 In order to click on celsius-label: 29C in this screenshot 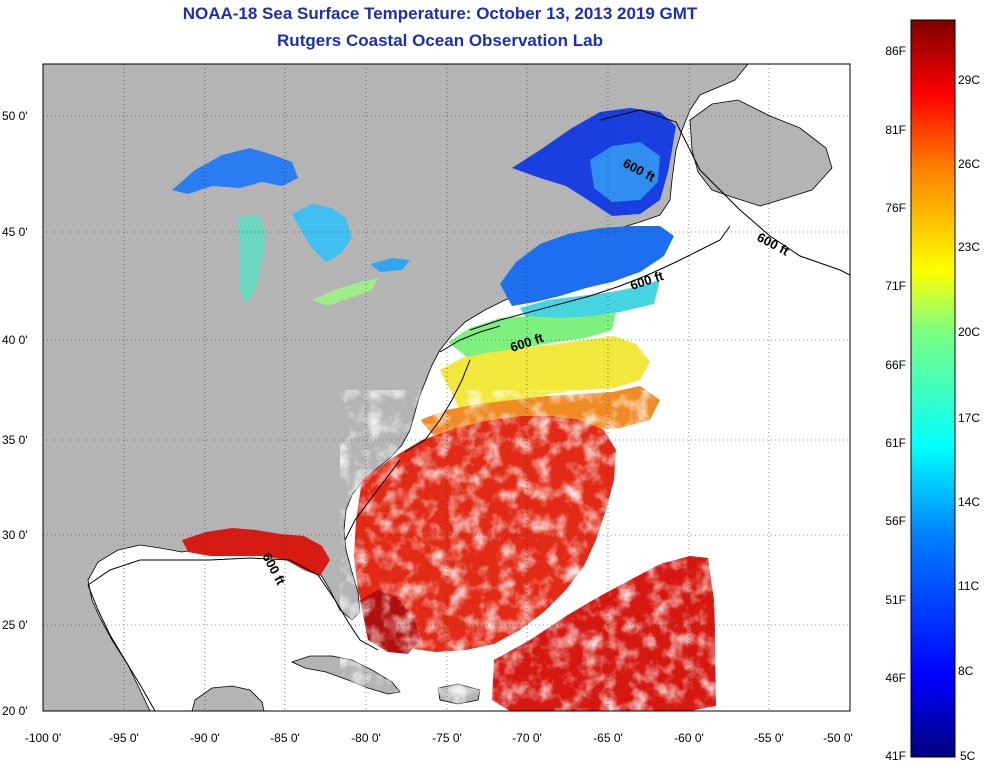, I will do `click(969, 80)`.